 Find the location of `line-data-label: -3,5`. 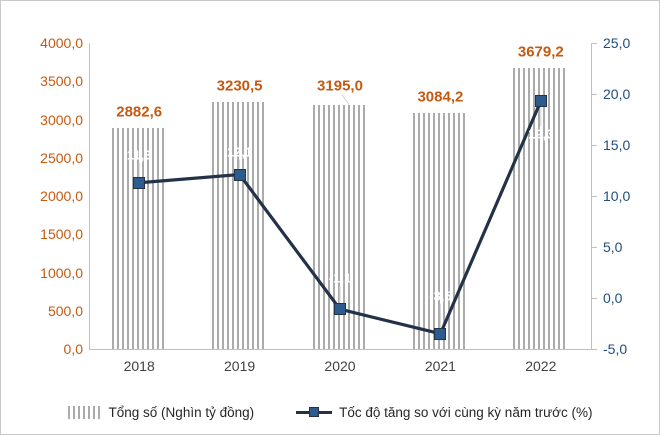

line-data-label: -3,5 is located at coordinates (440, 296).